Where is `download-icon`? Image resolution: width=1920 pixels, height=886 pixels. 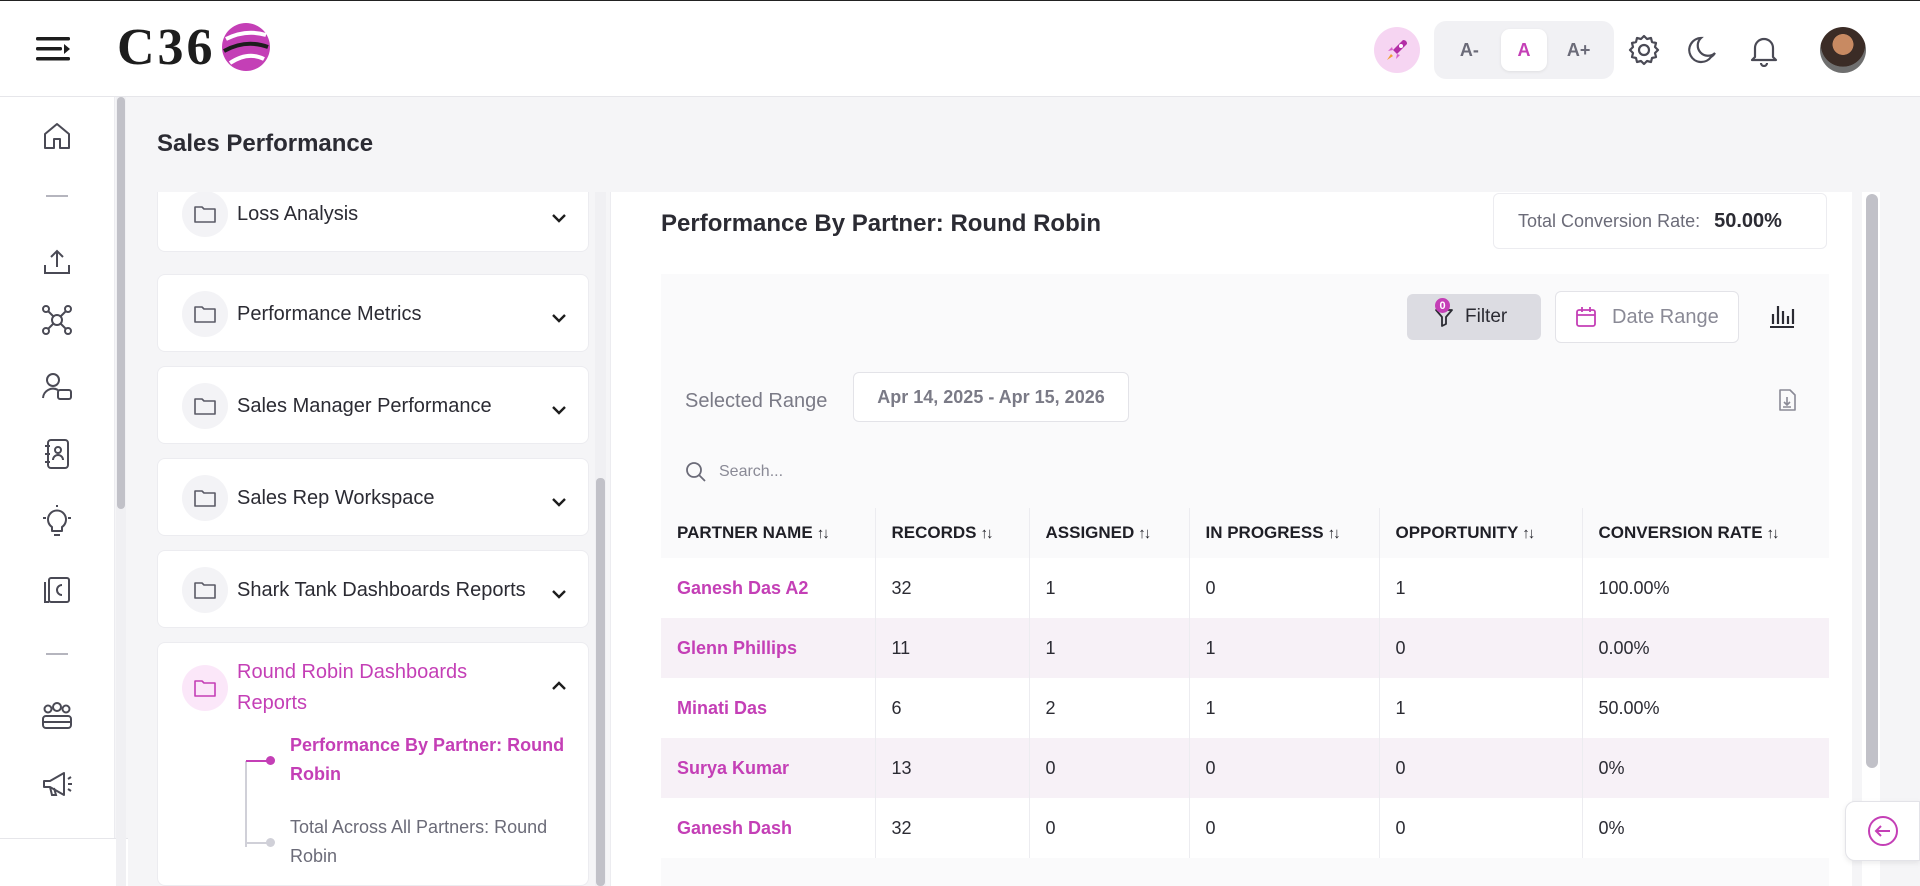 download-icon is located at coordinates (1787, 400).